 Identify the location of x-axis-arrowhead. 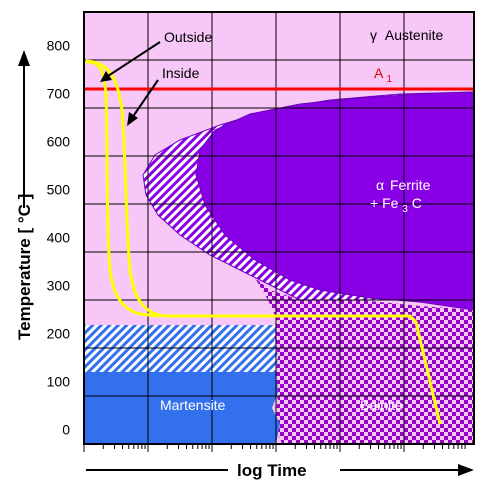
(466, 470).